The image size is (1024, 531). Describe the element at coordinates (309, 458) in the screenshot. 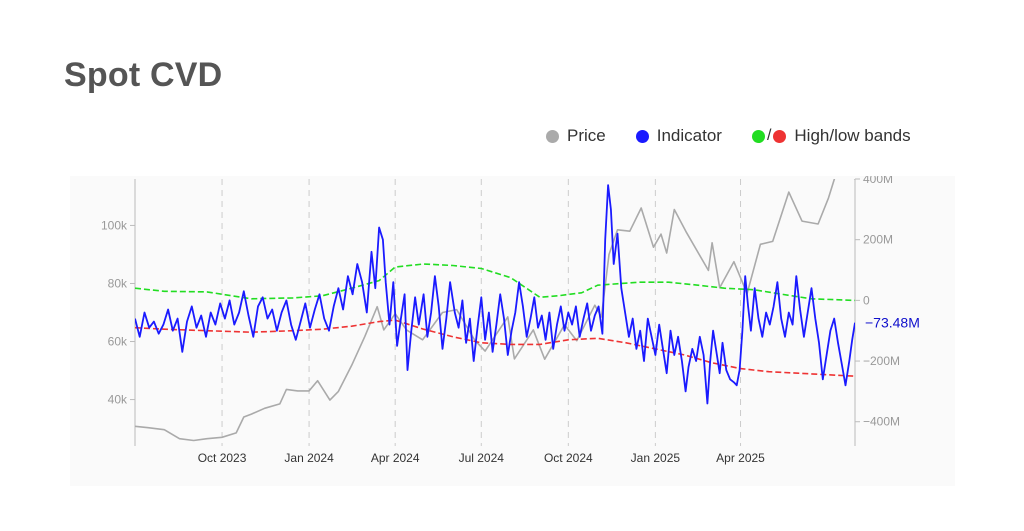

I see `x-tick-label: Jan 2024` at that location.